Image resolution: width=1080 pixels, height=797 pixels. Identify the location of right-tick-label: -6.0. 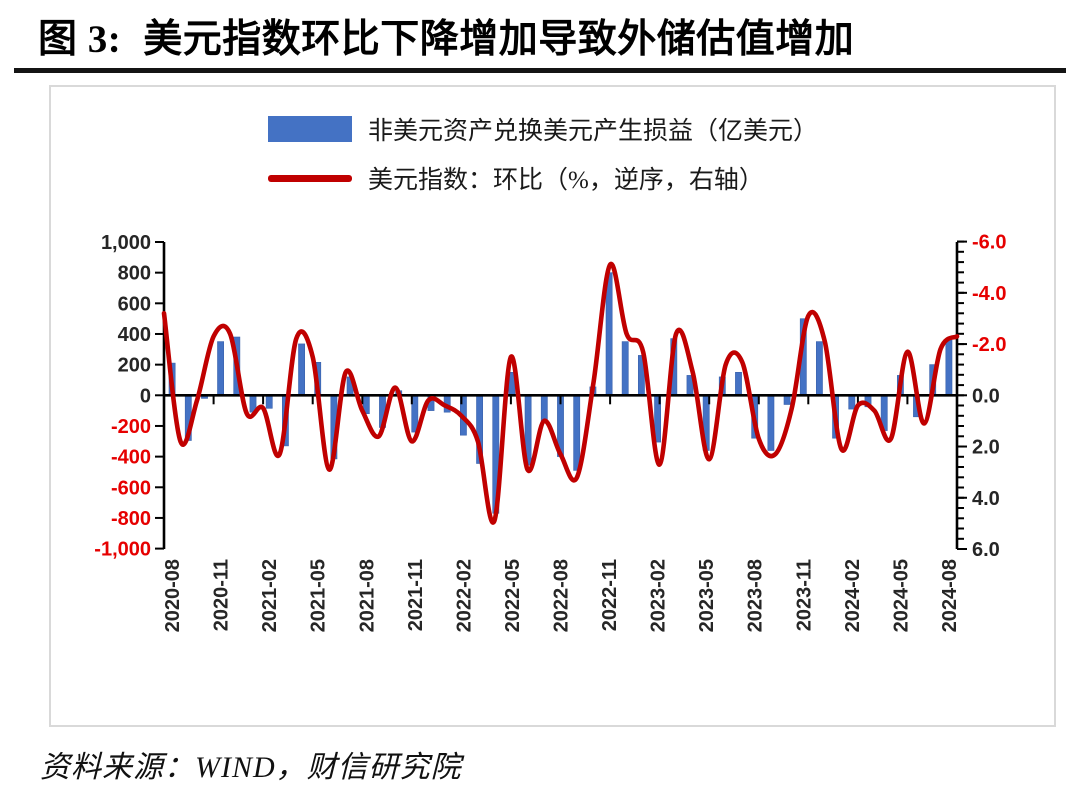
(989, 243).